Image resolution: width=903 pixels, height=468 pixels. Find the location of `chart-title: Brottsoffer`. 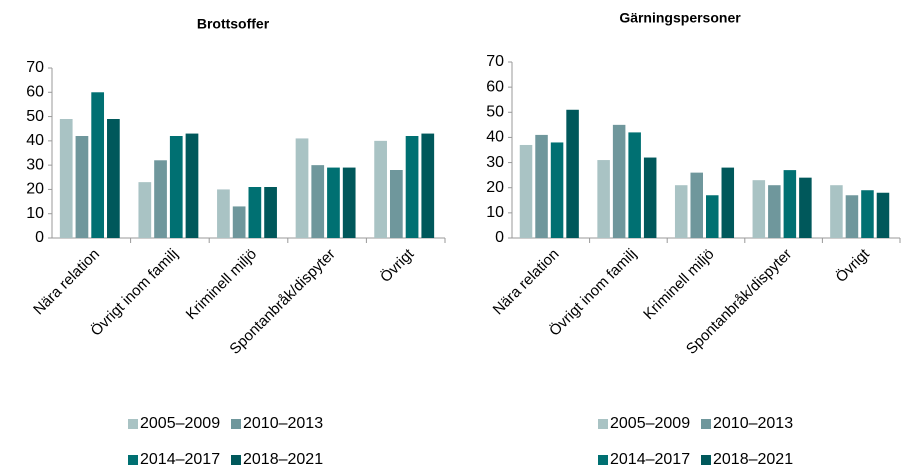

chart-title: Brottsoffer is located at coordinates (233, 24).